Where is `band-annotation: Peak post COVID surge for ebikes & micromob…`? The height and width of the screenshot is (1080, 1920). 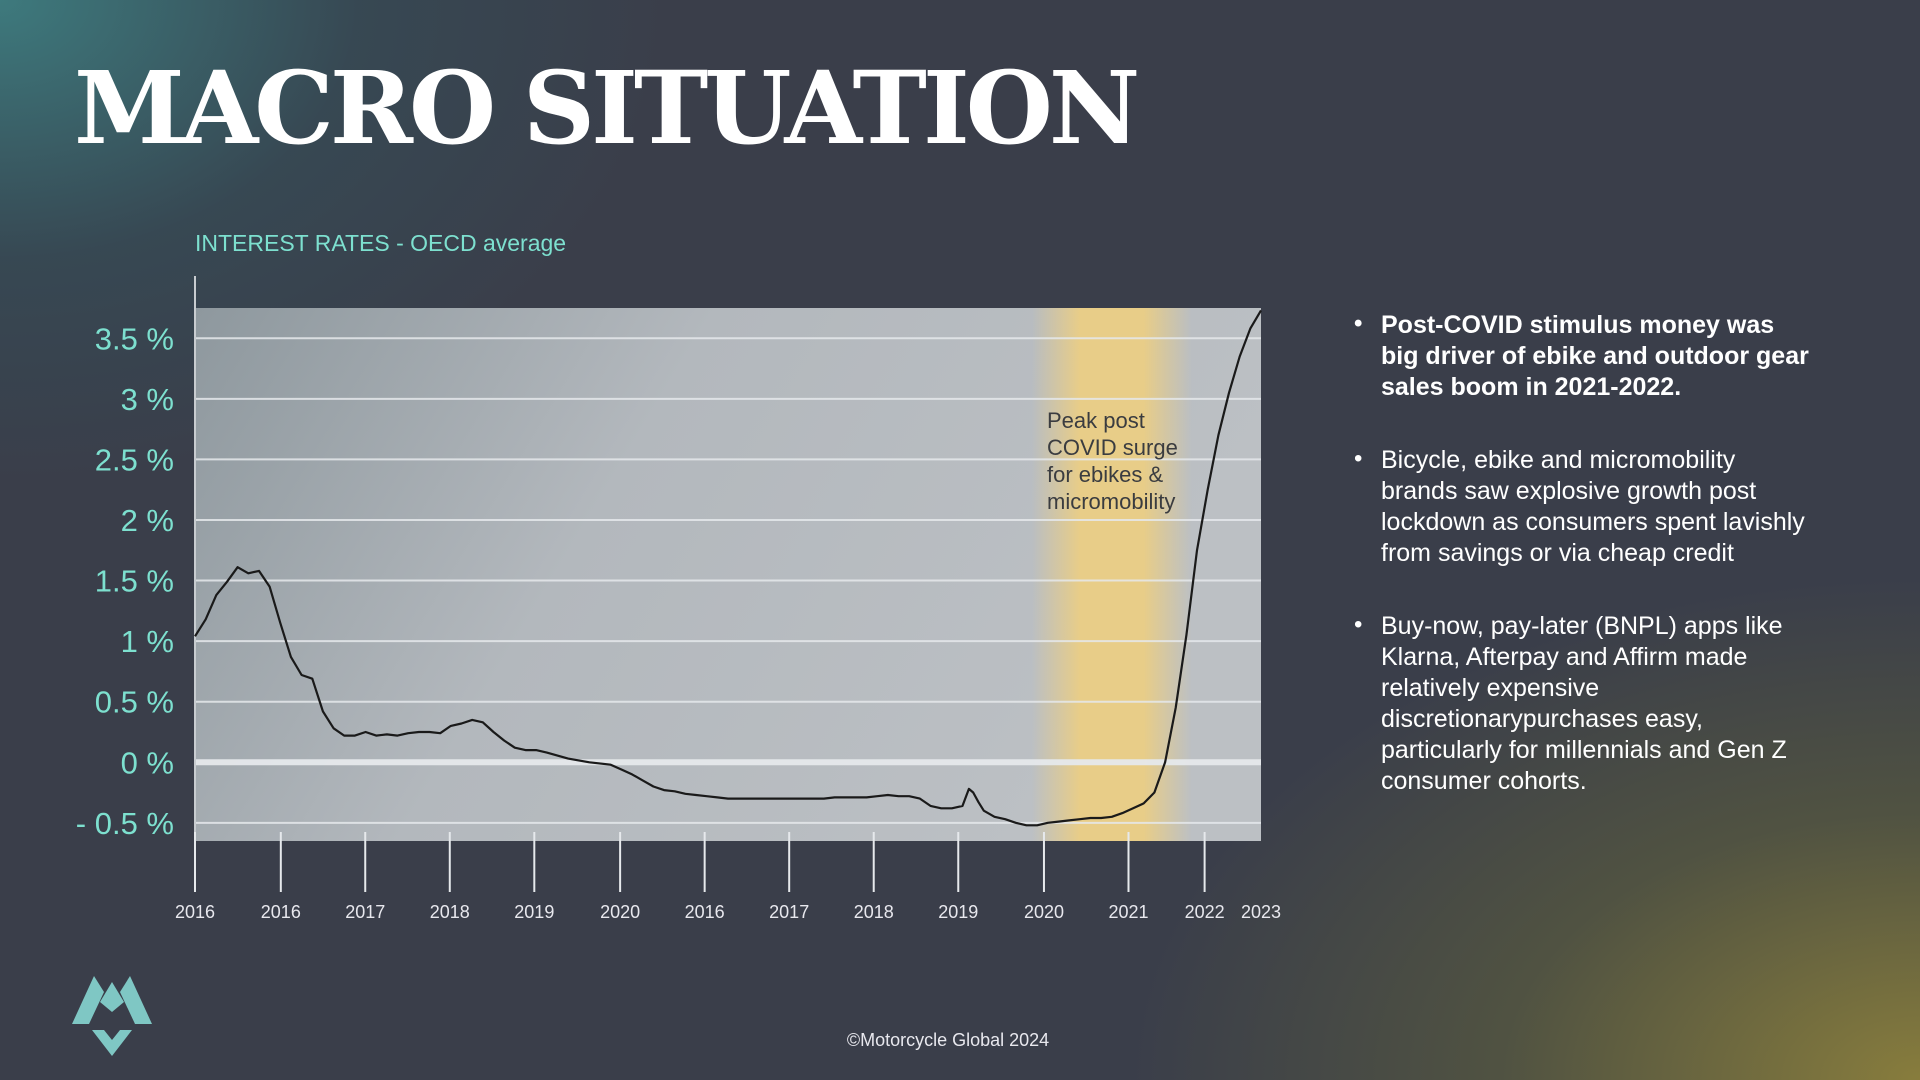 band-annotation: Peak post COVID surge for ebikes & micromob… is located at coordinates (1112, 461).